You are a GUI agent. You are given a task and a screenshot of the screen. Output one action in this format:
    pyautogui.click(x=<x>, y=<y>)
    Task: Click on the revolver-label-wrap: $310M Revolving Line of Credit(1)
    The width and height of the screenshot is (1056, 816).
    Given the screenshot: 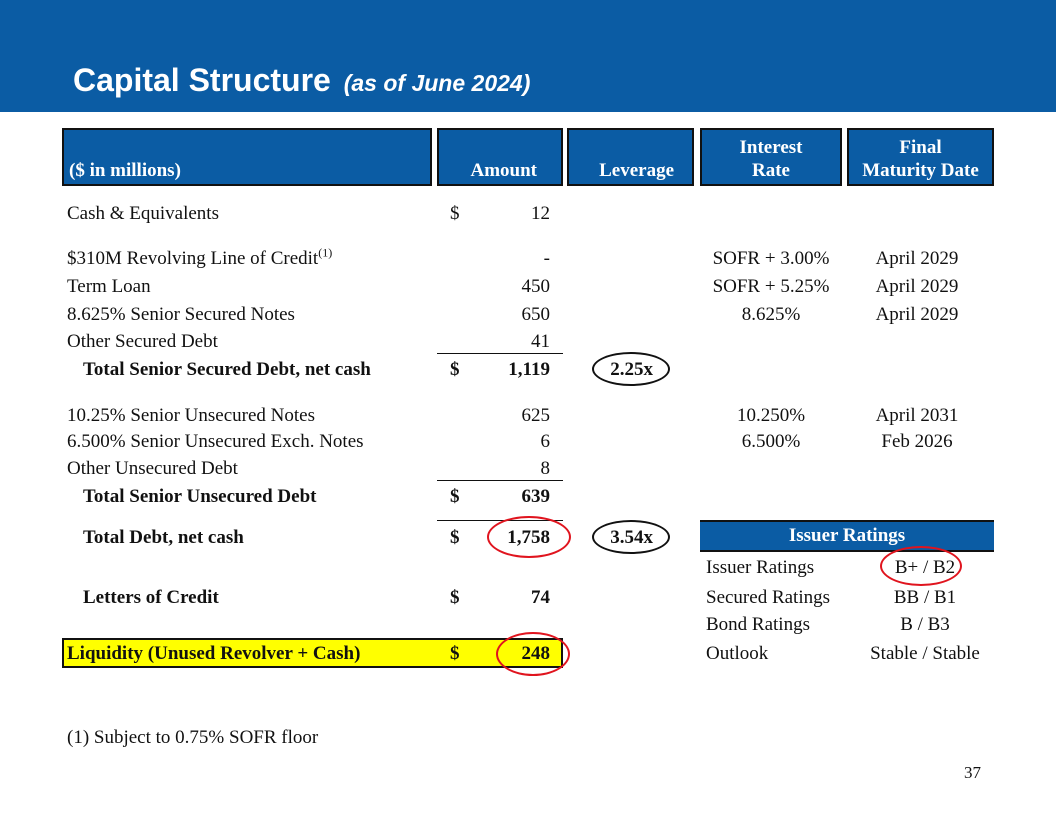 What is the action you would take?
    pyautogui.click(x=199, y=259)
    